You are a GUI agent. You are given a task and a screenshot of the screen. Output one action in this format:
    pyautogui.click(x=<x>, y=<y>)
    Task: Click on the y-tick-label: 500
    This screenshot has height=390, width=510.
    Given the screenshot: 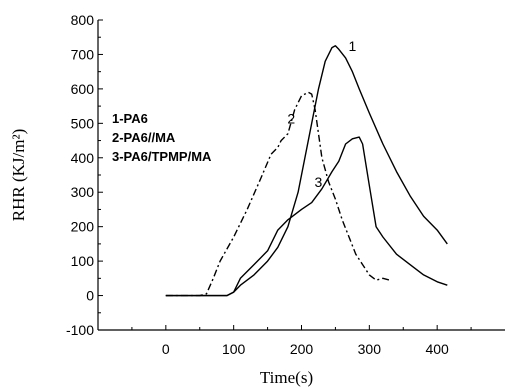 What is the action you would take?
    pyautogui.click(x=83, y=123)
    